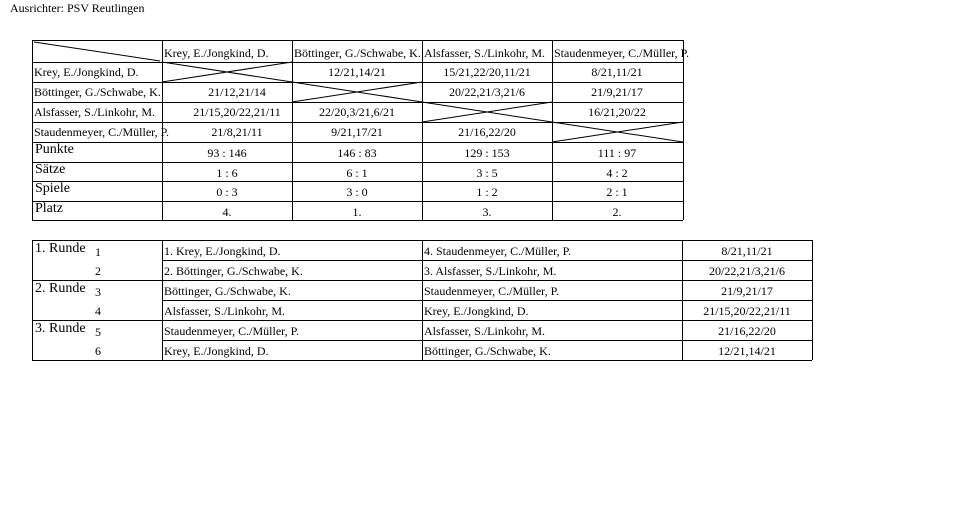  What do you see at coordinates (237, 92) in the screenshot?
I see `result-cell: 21/12,21/14` at bounding box center [237, 92].